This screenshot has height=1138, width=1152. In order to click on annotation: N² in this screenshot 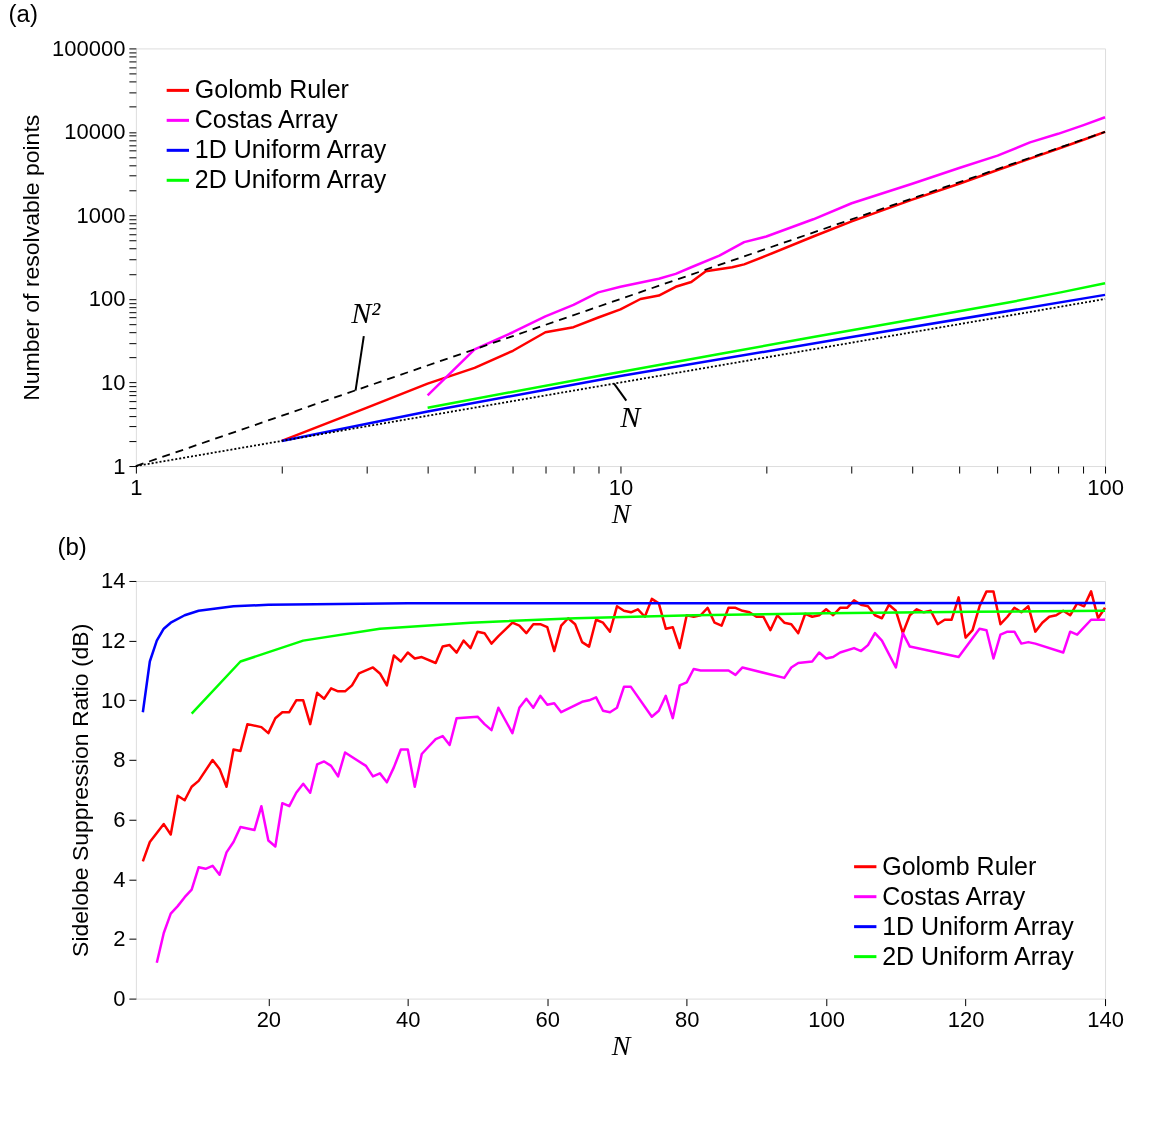, I will do `click(366, 312)`.